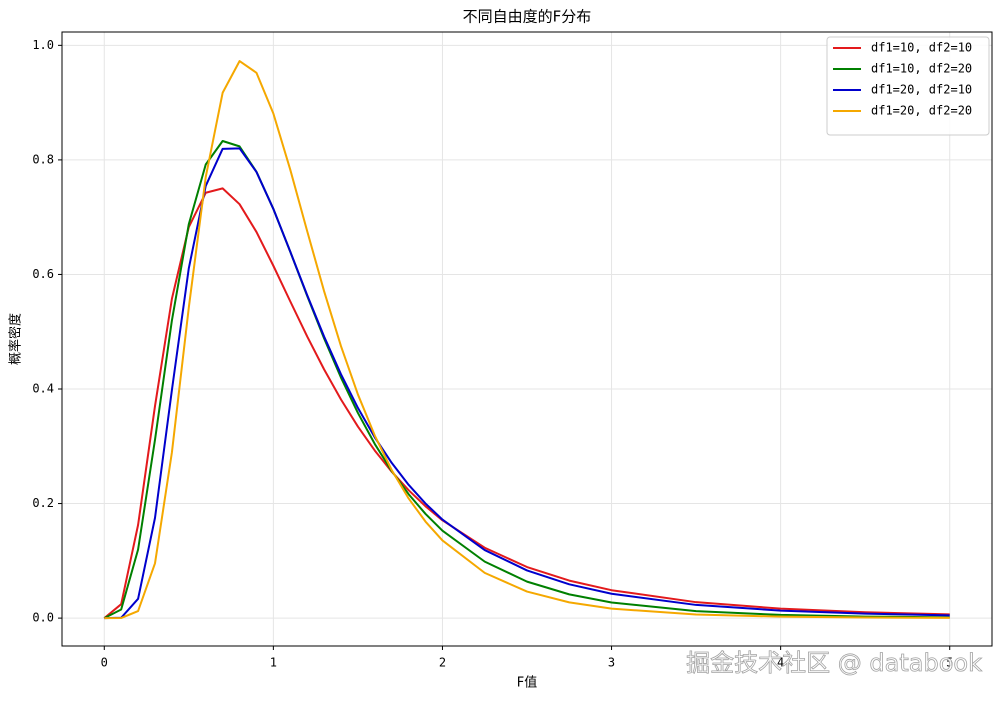 The width and height of the screenshot is (1002, 703). Describe the element at coordinates (921, 69) in the screenshot. I see `legend-label: df1=10, df2=20` at that location.